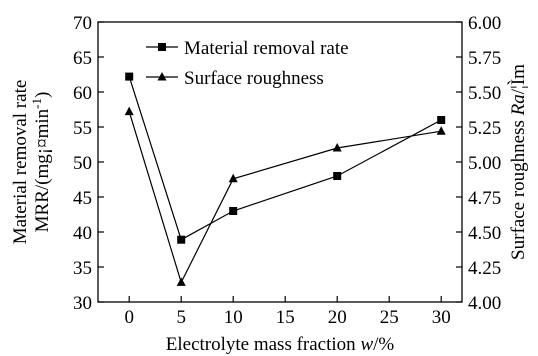 This screenshot has width=538, height=356. What do you see at coordinates (484, 163) in the screenshot?
I see `y-right-tick-label: 5.00` at bounding box center [484, 163].